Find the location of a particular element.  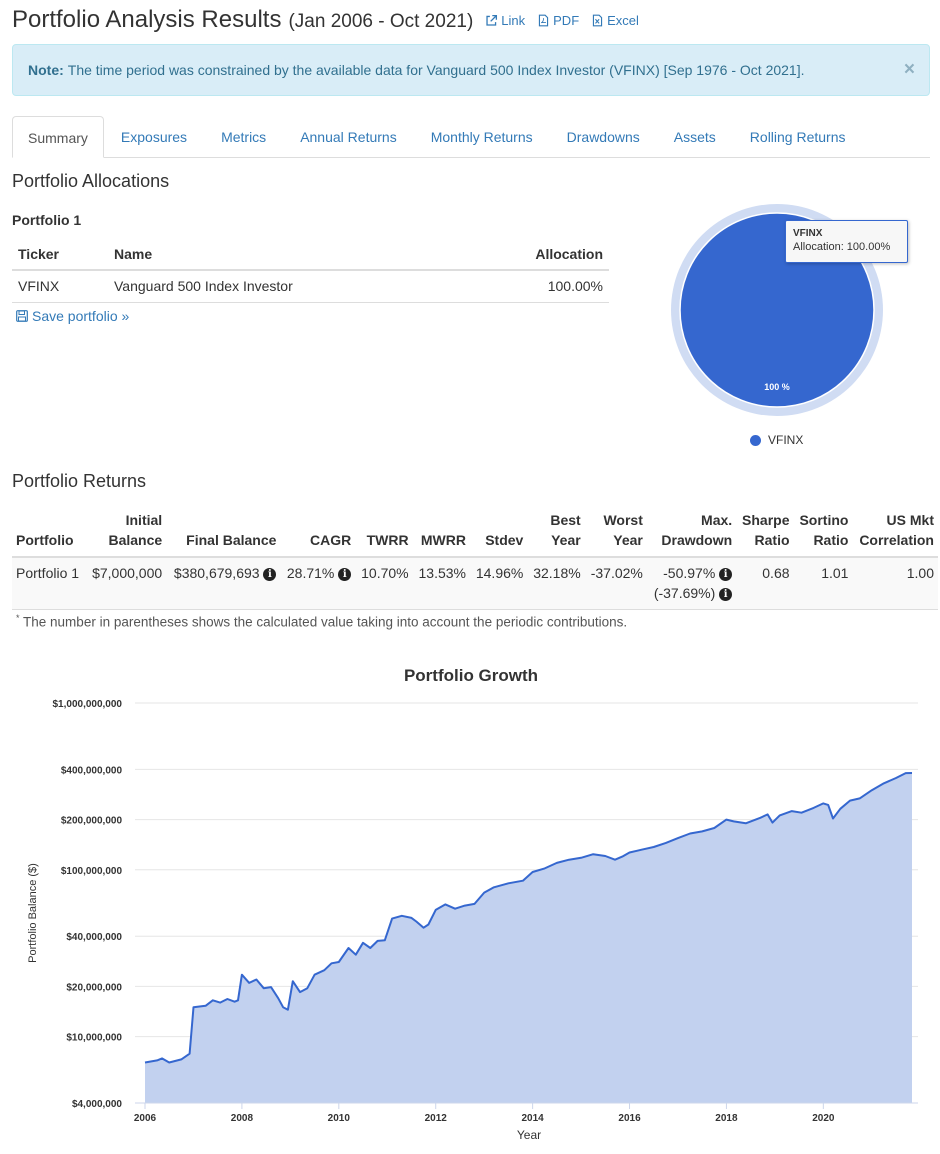

pie-legend: VFINX is located at coordinates (776, 440).